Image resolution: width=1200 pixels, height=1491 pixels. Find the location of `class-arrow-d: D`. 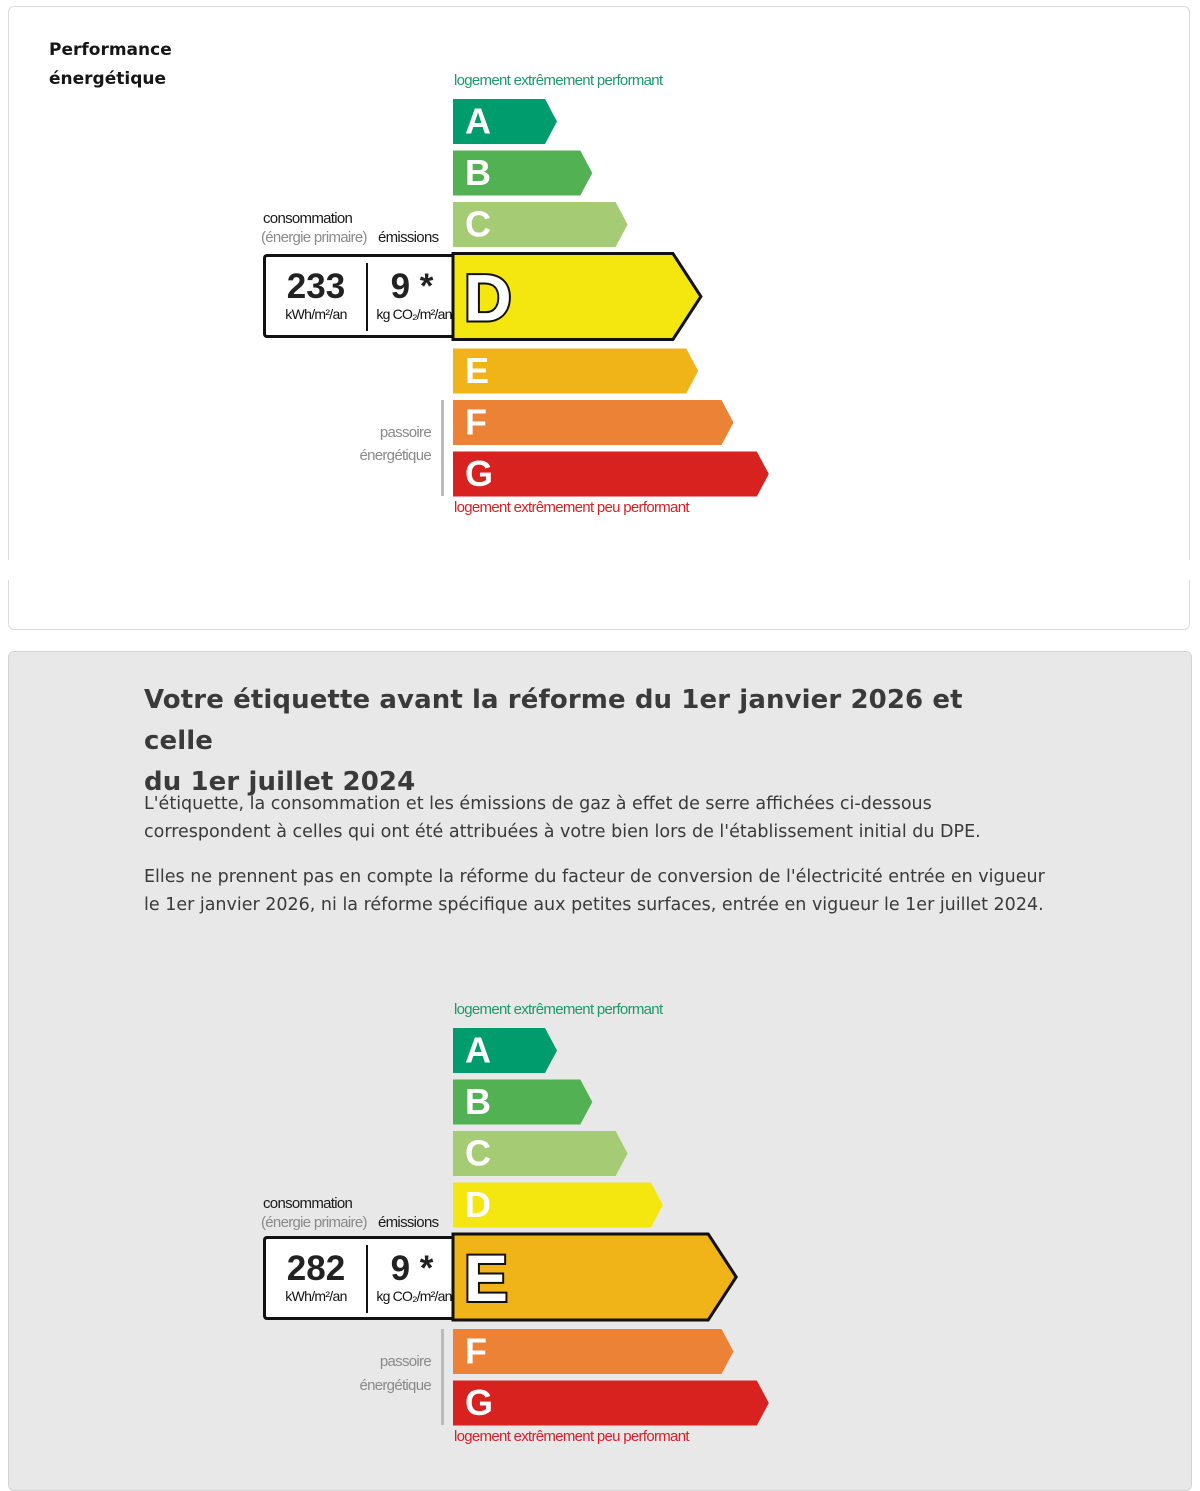

class-arrow-d: D is located at coordinates (558, 1205).